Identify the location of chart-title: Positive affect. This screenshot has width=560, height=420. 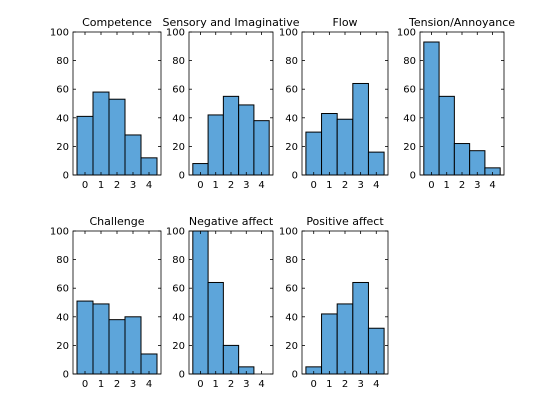
(345, 221).